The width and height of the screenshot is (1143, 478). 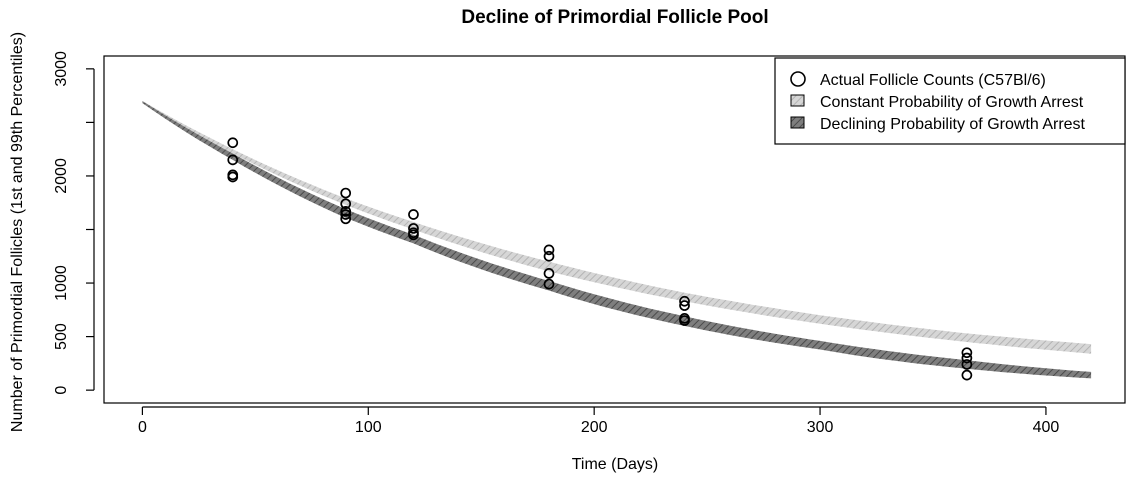 What do you see at coordinates (74, 223) in the screenshot?
I see `y-axis: 0 500 1000 2000 3000` at bounding box center [74, 223].